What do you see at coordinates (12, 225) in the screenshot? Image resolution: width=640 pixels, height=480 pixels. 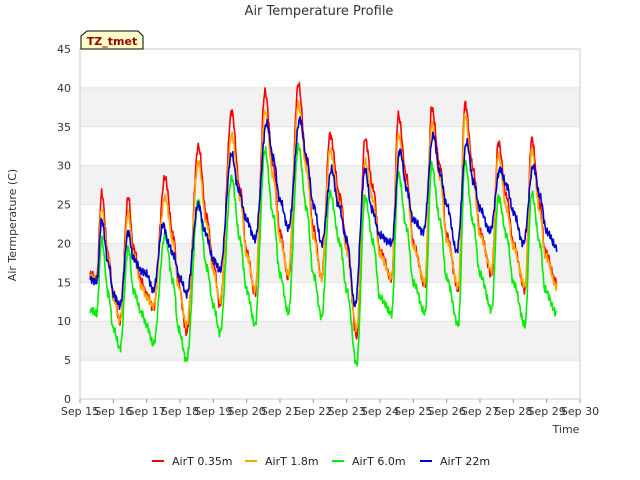 I see `y-axis-title: Air Termperature (C)` at bounding box center [12, 225].